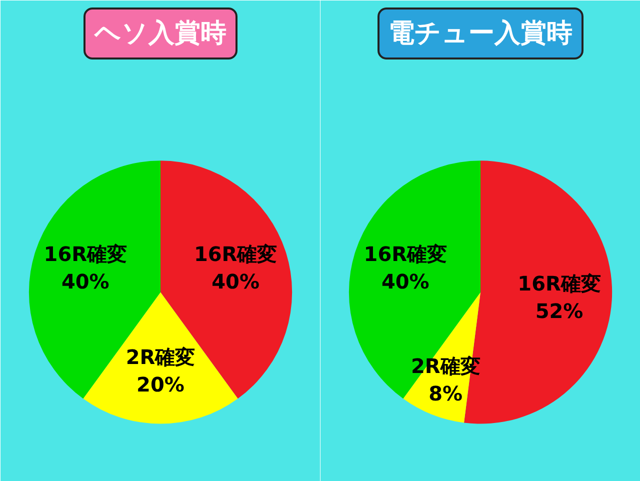 The height and width of the screenshot is (481, 640). Describe the element at coordinates (160, 384) in the screenshot. I see `data-label: 20%` at that location.